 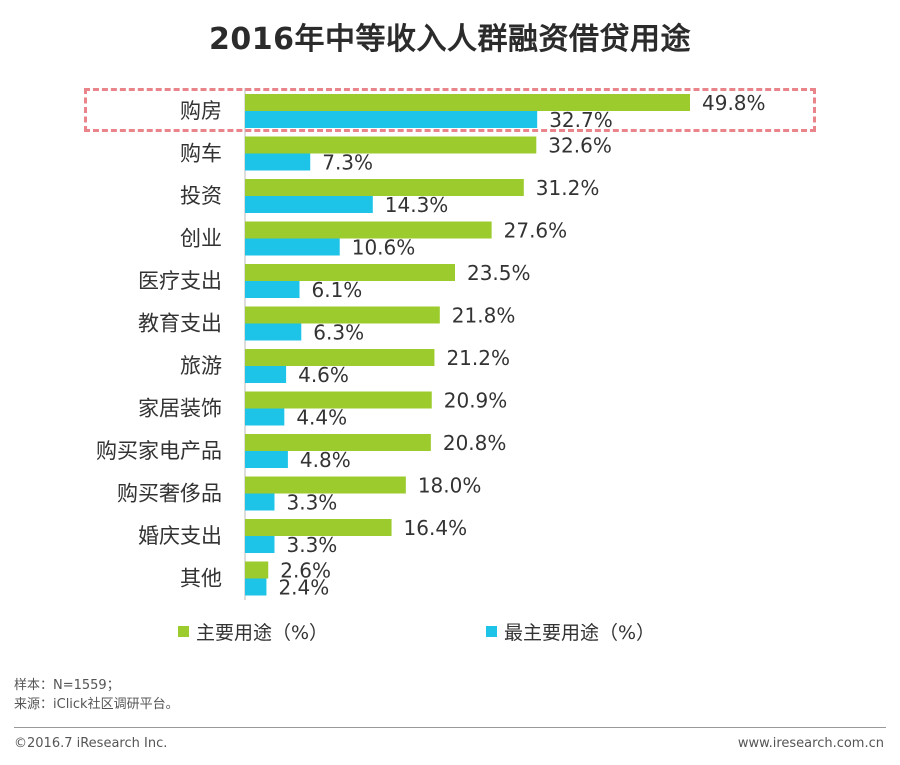 What do you see at coordinates (568, 188) in the screenshot?
I see `data-label-primary: 31.2%` at bounding box center [568, 188].